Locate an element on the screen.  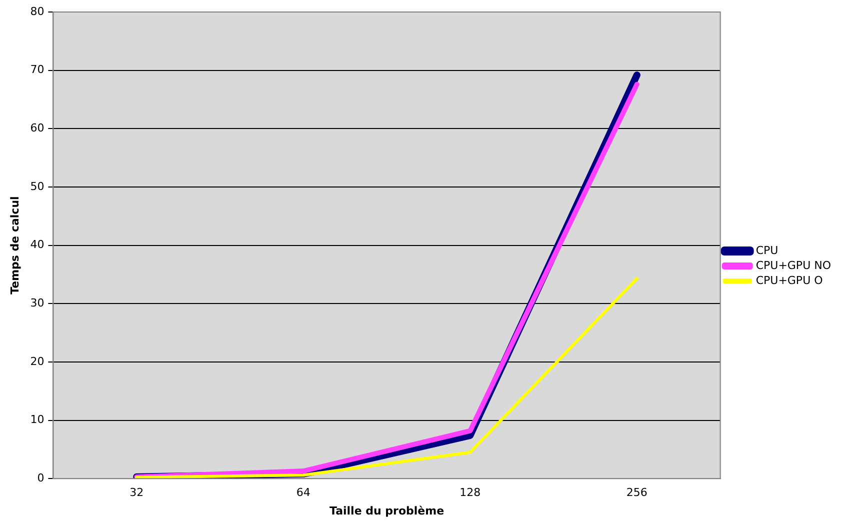
legend-label: CPU is located at coordinates (767, 250).